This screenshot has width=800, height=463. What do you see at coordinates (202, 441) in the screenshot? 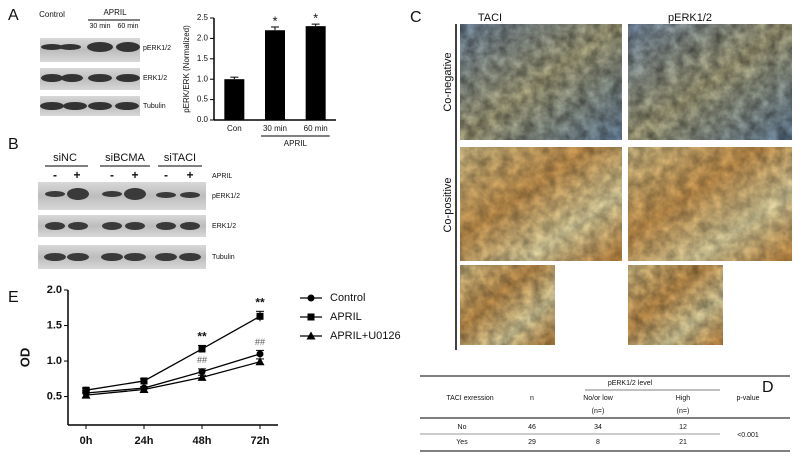
I see `x-tick-label: 48h` at bounding box center [202, 441].